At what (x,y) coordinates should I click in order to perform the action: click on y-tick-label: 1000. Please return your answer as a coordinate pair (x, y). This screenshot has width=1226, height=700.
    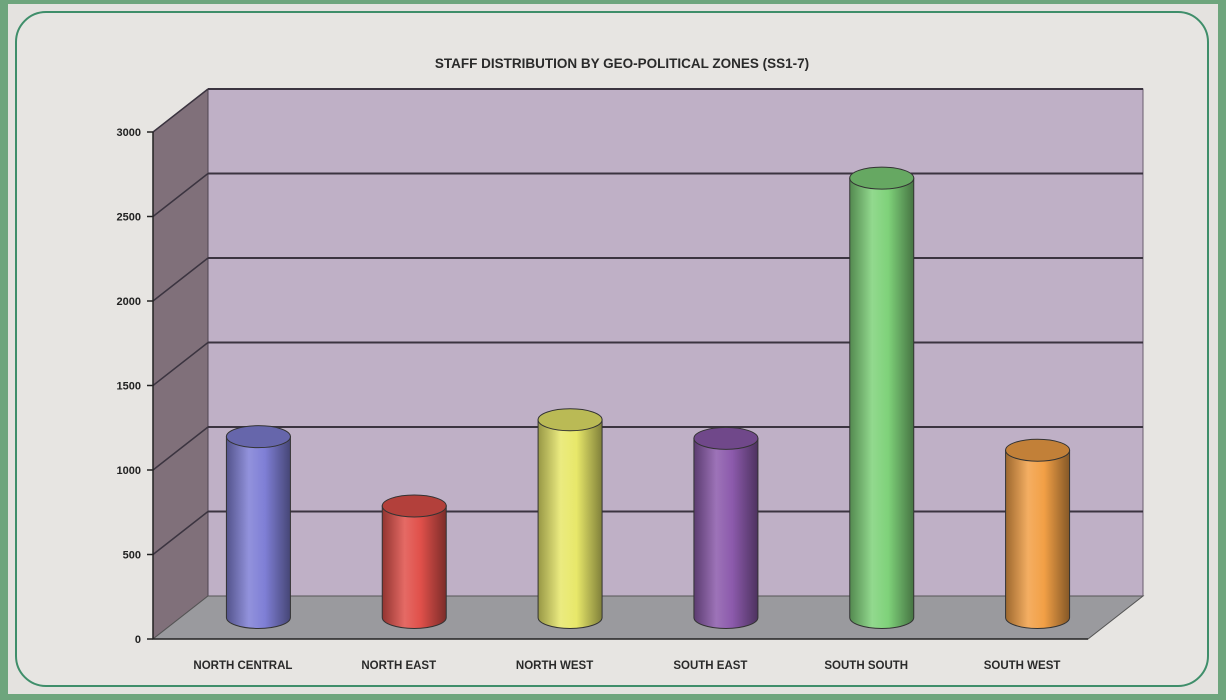
    Looking at the image, I should click on (129, 471).